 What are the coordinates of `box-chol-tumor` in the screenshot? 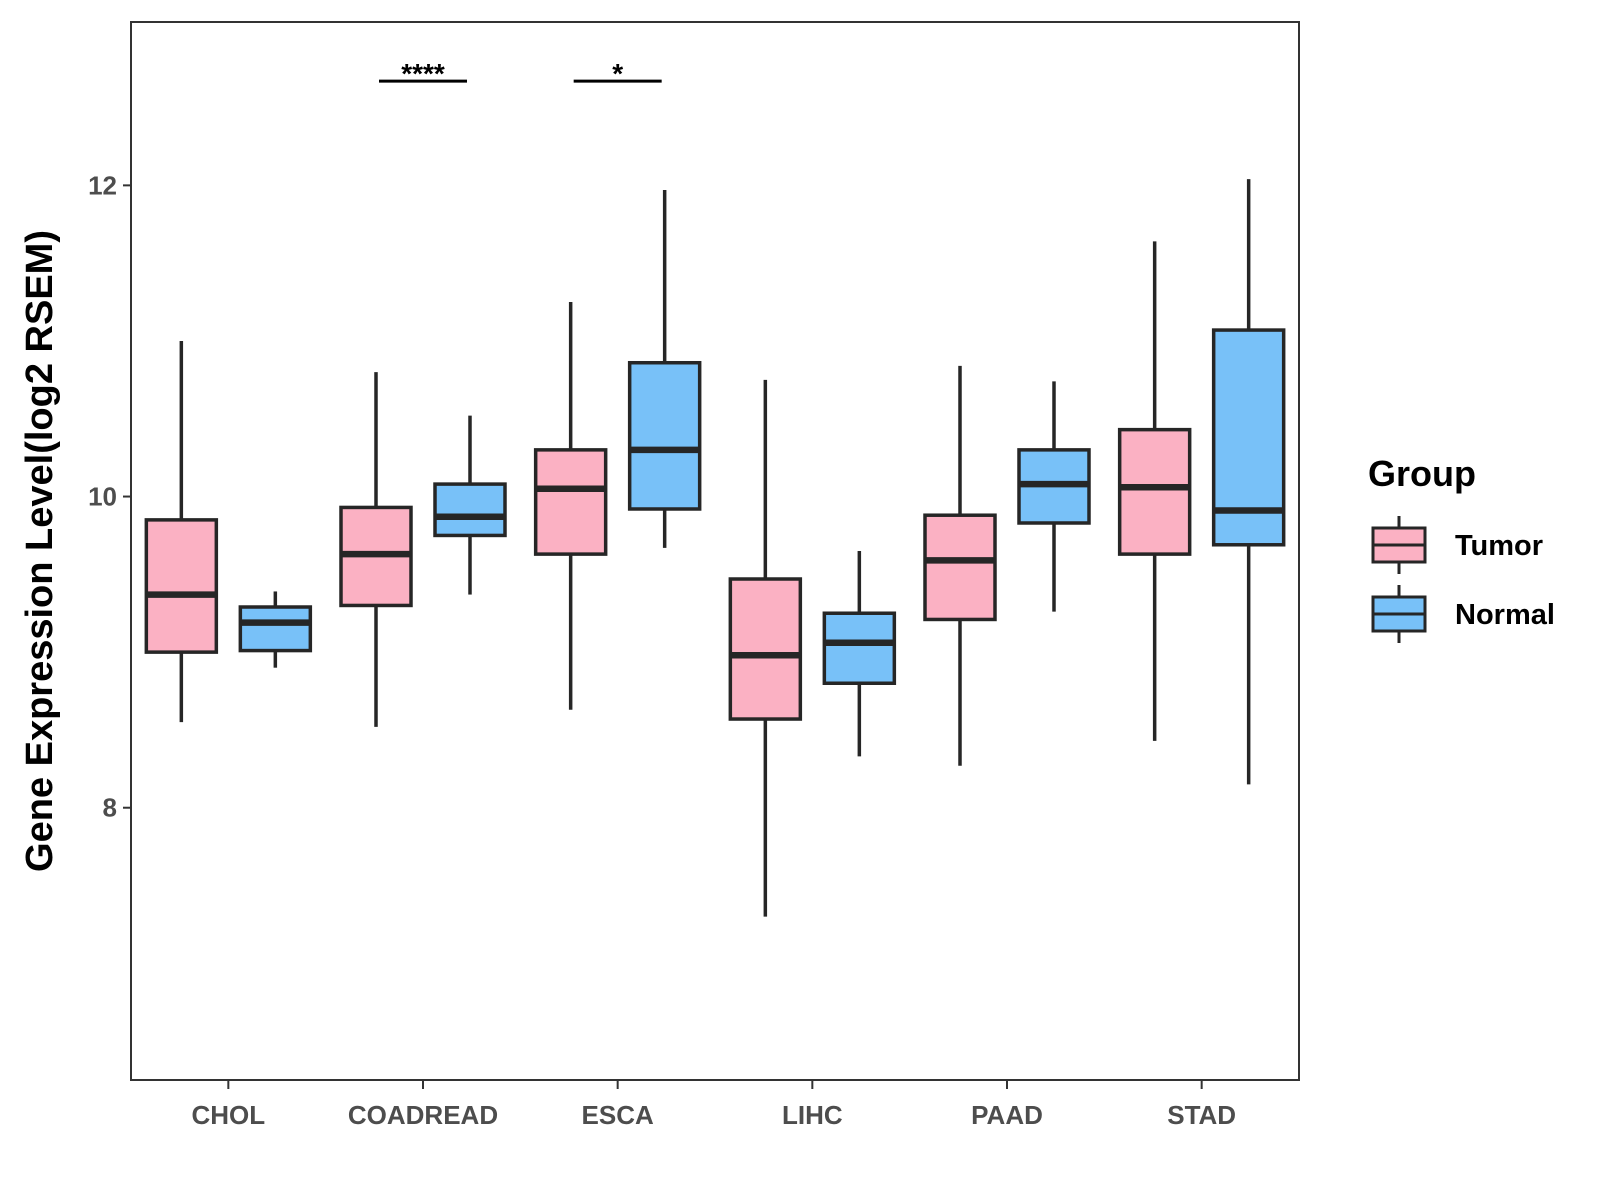 It's located at (181, 531).